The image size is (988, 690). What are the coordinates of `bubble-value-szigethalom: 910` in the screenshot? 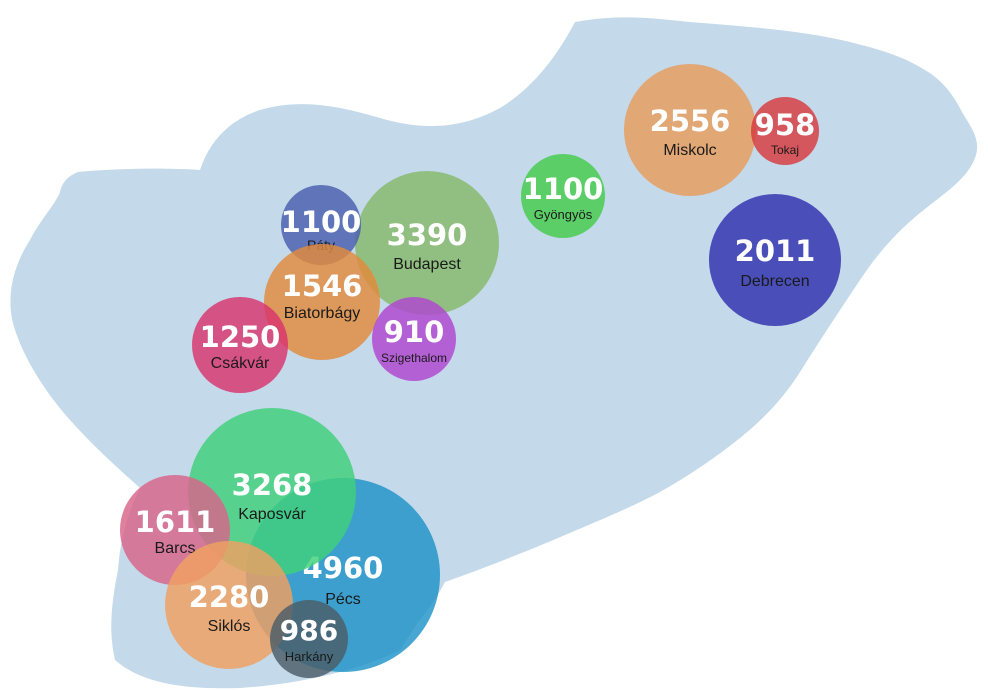 It's located at (414, 332).